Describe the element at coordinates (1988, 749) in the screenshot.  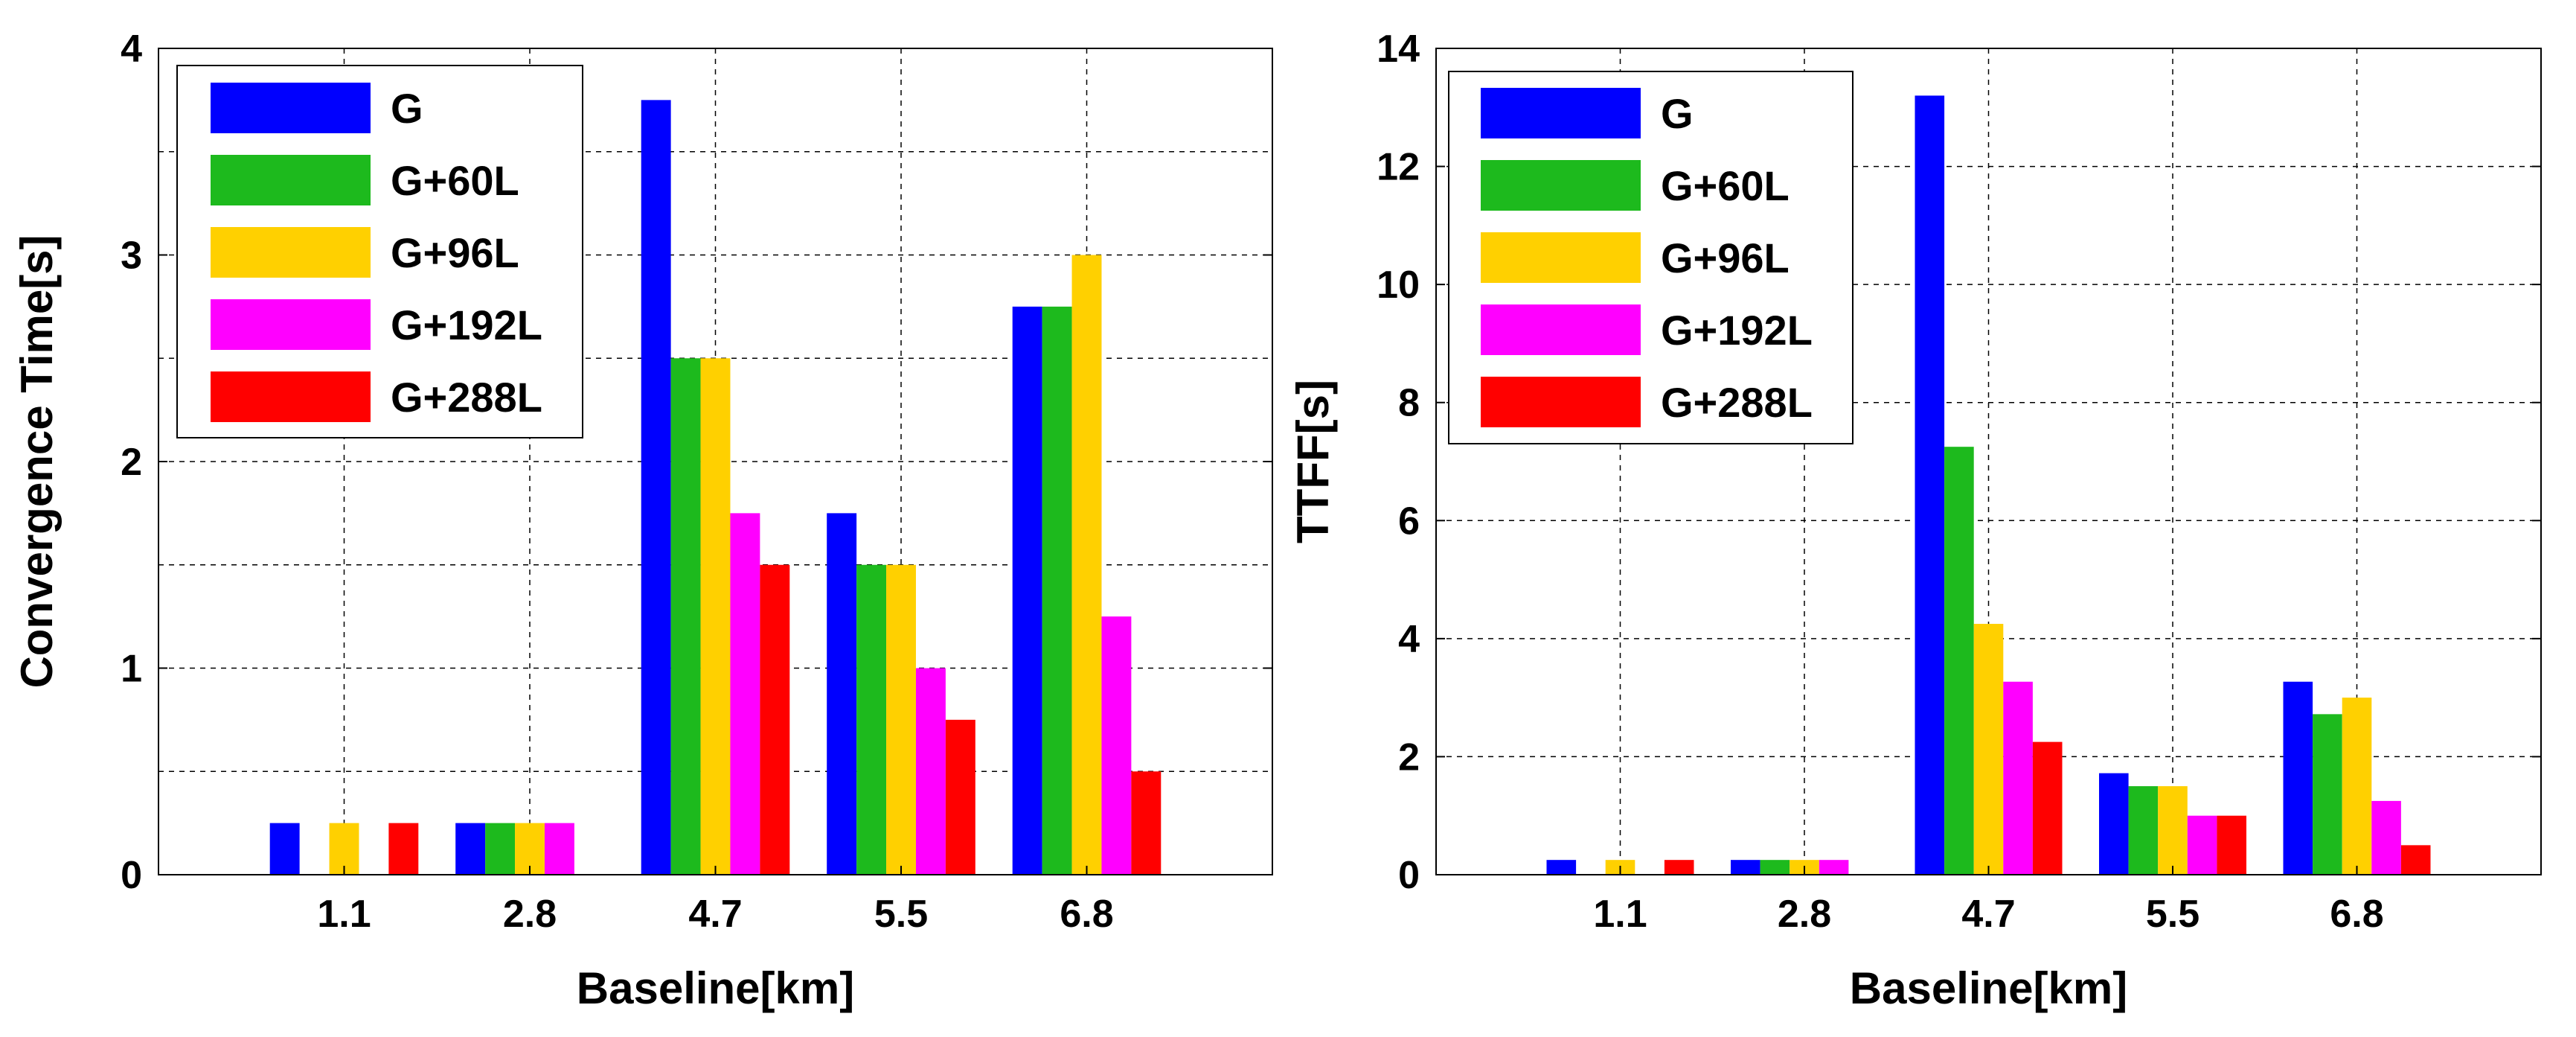
I see `ttff-bar-gplus-96l-4.7` at that location.